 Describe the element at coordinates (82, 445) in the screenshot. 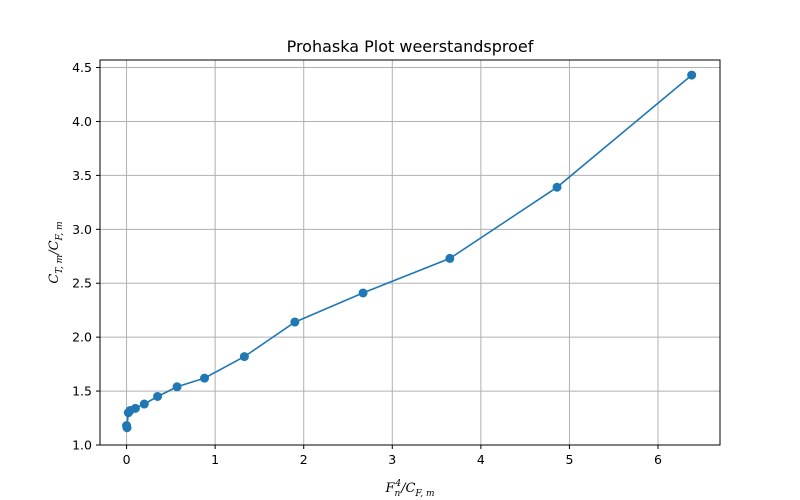

I see `y-tick-label: 1.0` at that location.